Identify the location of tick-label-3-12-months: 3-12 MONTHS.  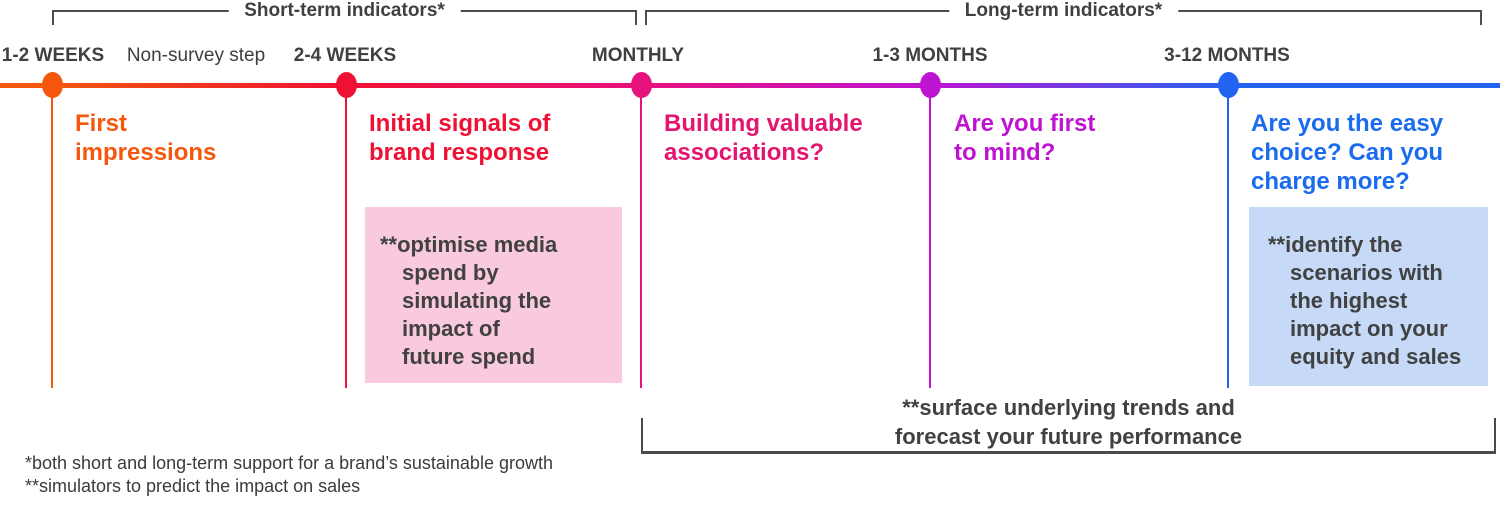
(1227, 55).